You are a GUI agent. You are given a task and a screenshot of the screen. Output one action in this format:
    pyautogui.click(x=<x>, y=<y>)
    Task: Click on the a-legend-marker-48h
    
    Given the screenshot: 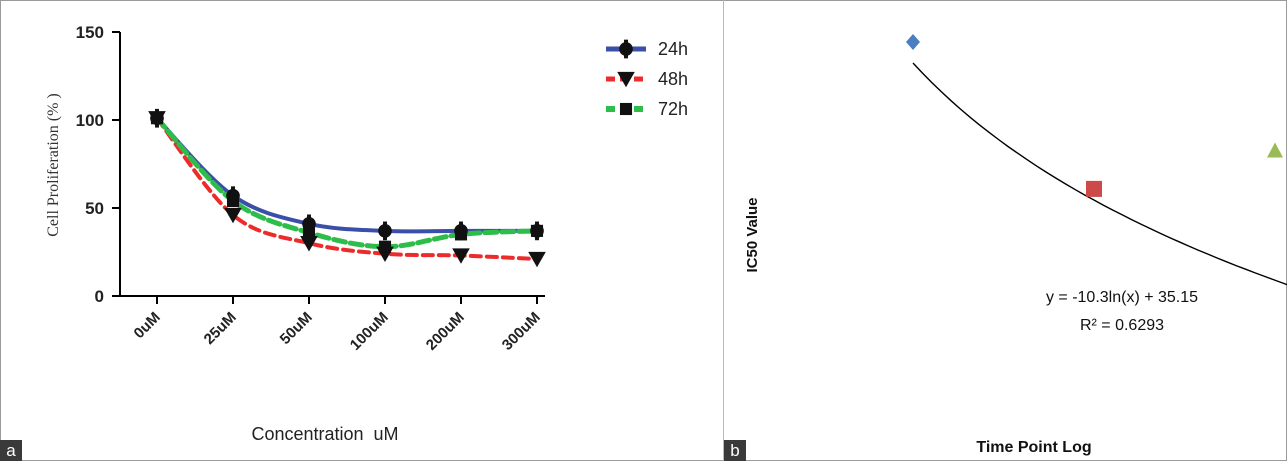 What is the action you would take?
    pyautogui.click(x=626, y=79)
    